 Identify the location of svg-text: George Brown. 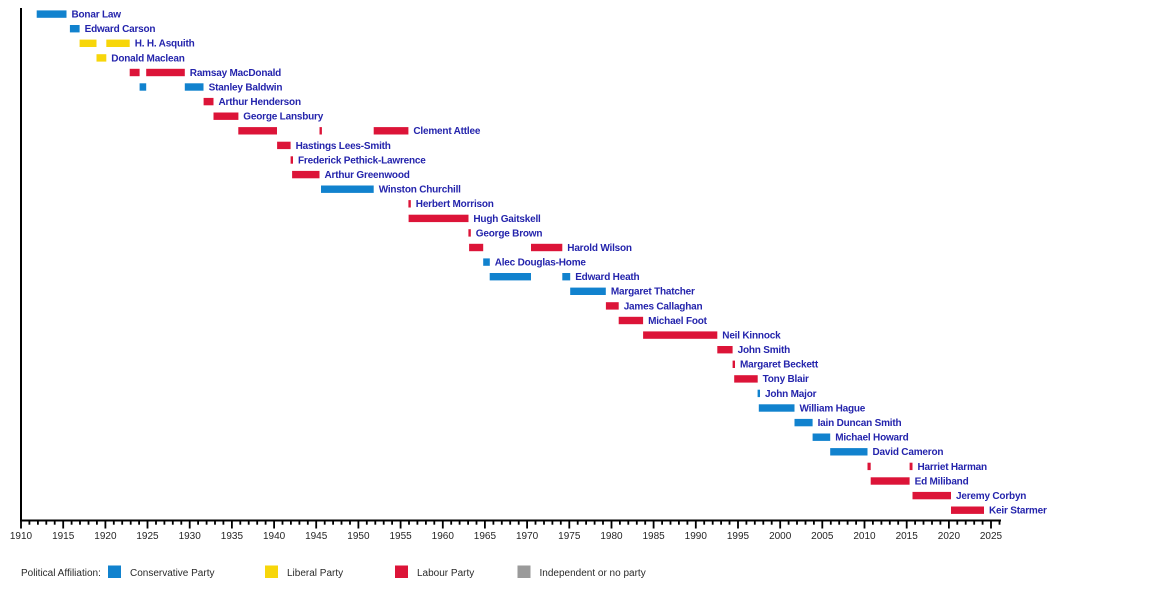
(509, 233).